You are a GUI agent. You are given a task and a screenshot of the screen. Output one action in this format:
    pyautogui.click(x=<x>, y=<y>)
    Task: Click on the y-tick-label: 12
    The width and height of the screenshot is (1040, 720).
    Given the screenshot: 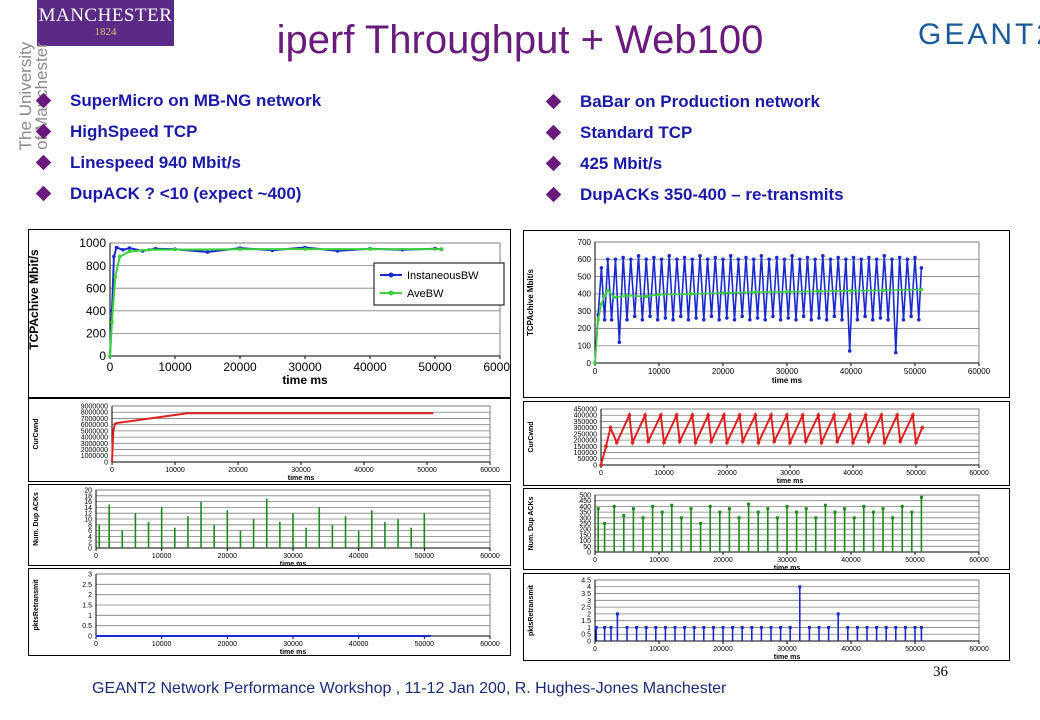 What is the action you would take?
    pyautogui.click(x=88, y=514)
    